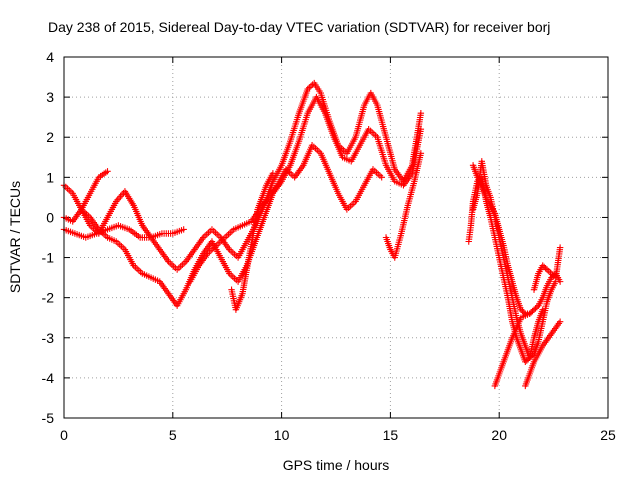 The width and height of the screenshot is (640, 480). What do you see at coordinates (48, 378) in the screenshot?
I see `y-tick-label: -4` at bounding box center [48, 378].